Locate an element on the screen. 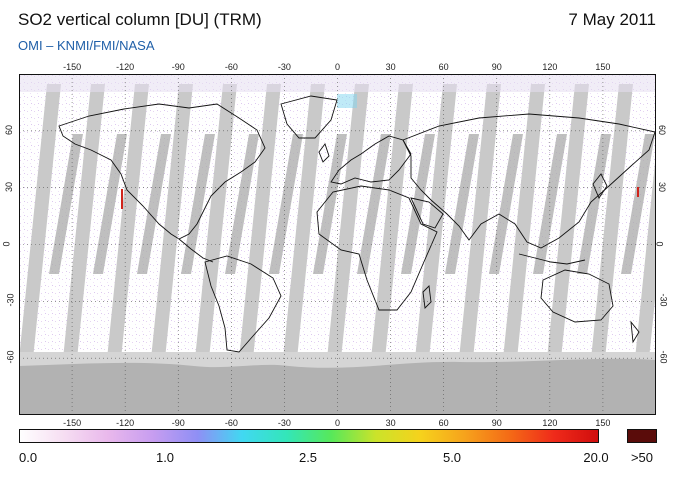 The height and width of the screenshot is (480, 676). colorbar-label-3: 5.0 is located at coordinates (452, 457).